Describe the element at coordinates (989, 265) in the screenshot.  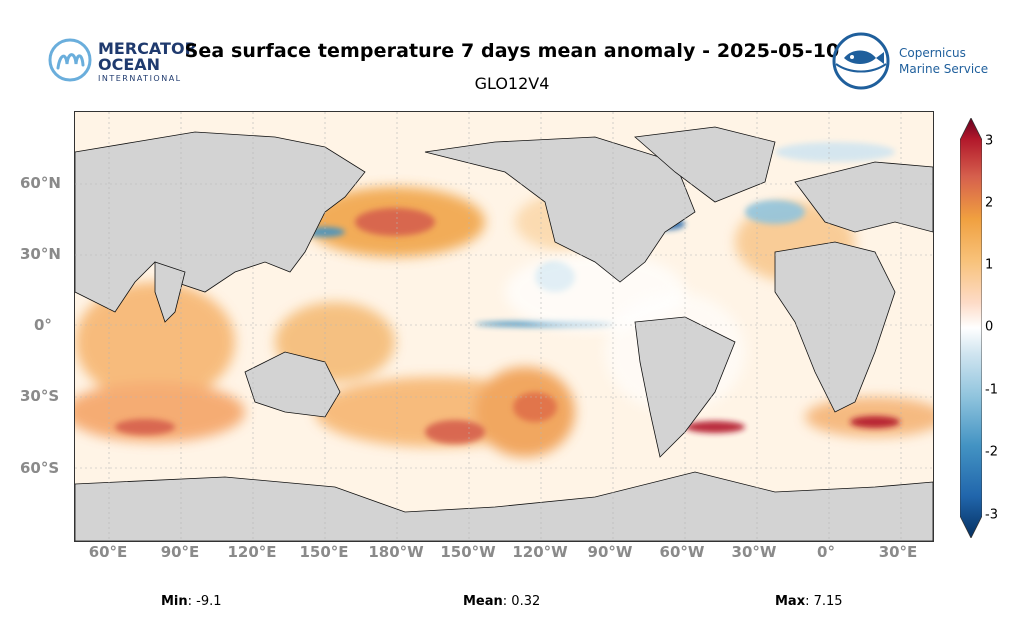
I see `colorbar-tick-1: 1` at that location.